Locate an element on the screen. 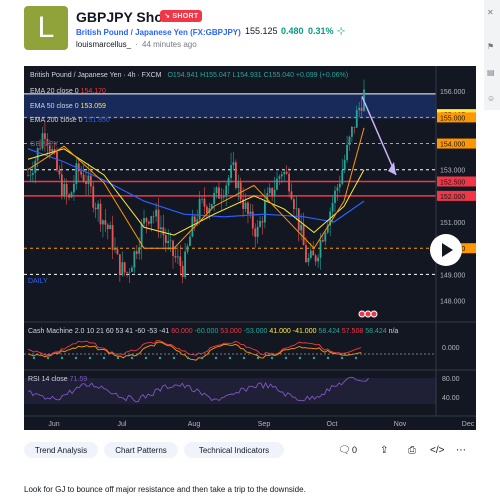 This screenshot has height=500, width=500. embed-icon: </> is located at coordinates (437, 450).